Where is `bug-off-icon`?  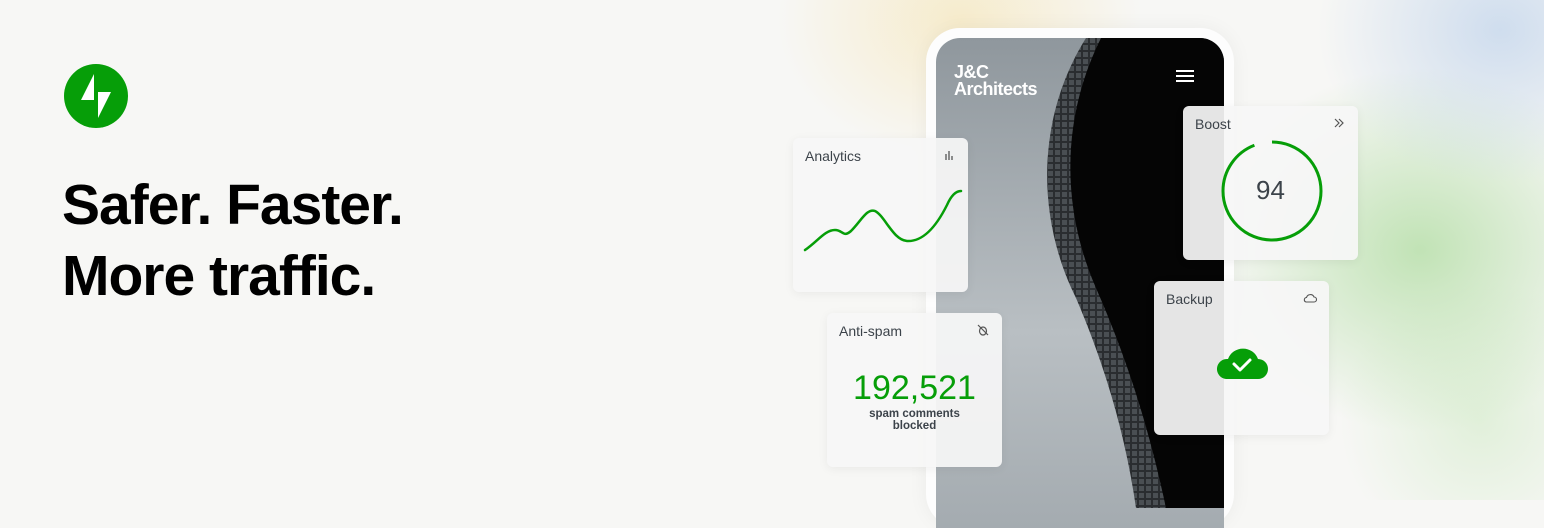 bug-off-icon is located at coordinates (983, 330).